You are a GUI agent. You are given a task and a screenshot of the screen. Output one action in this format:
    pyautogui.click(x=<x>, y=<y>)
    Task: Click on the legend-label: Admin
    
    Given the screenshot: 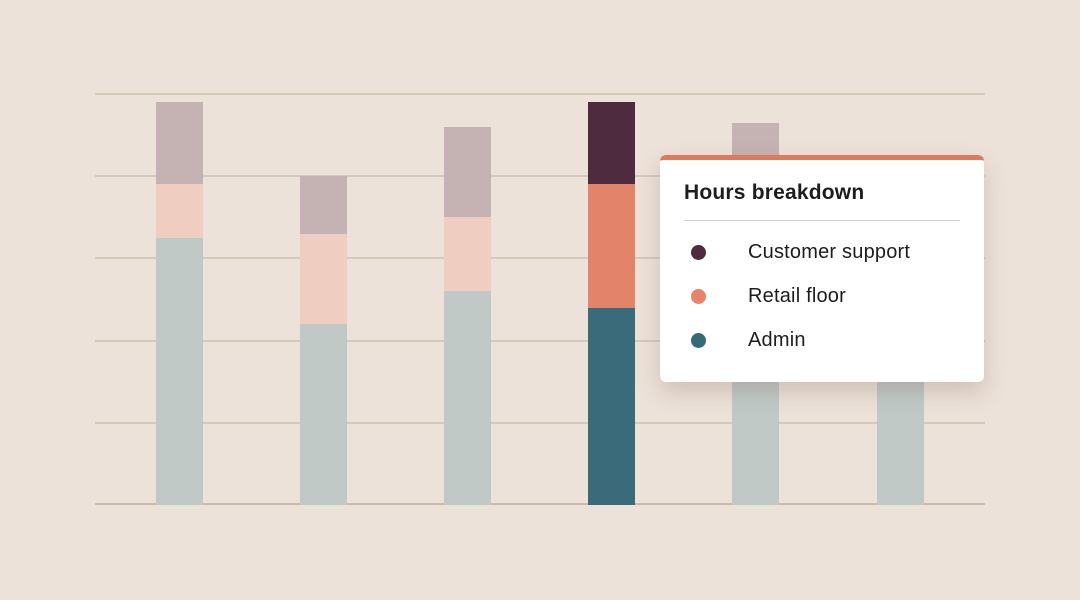 What is the action you would take?
    pyautogui.click(x=777, y=340)
    